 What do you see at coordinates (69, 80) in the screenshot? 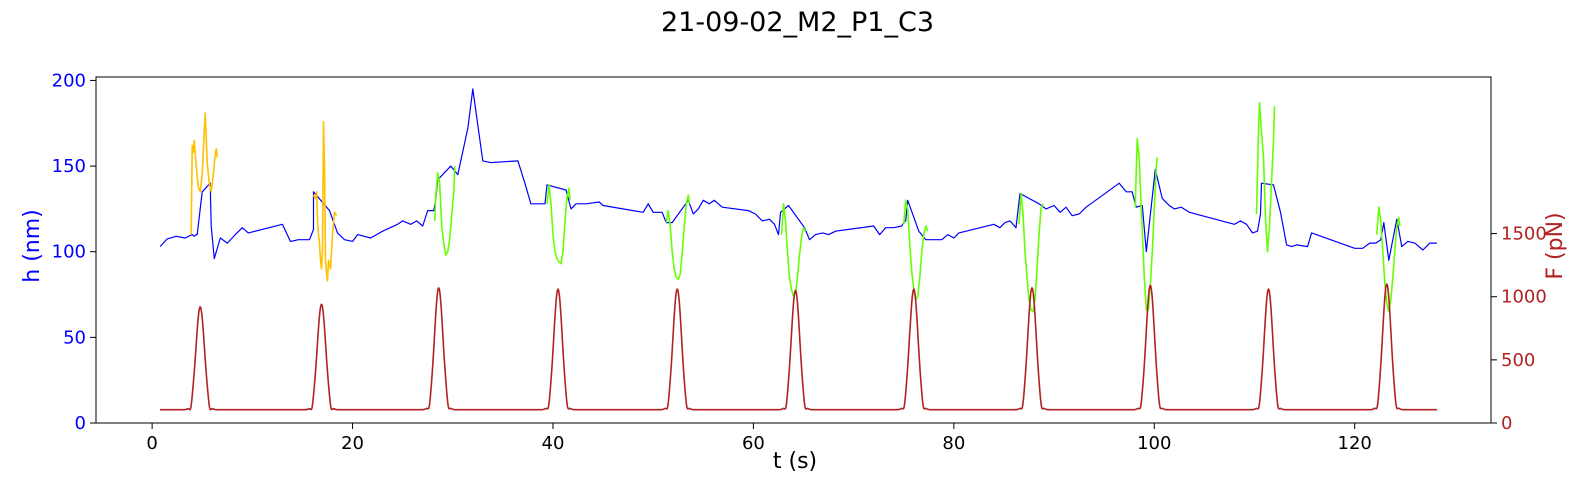
I see `left-y-tick-label: 200` at bounding box center [69, 80].